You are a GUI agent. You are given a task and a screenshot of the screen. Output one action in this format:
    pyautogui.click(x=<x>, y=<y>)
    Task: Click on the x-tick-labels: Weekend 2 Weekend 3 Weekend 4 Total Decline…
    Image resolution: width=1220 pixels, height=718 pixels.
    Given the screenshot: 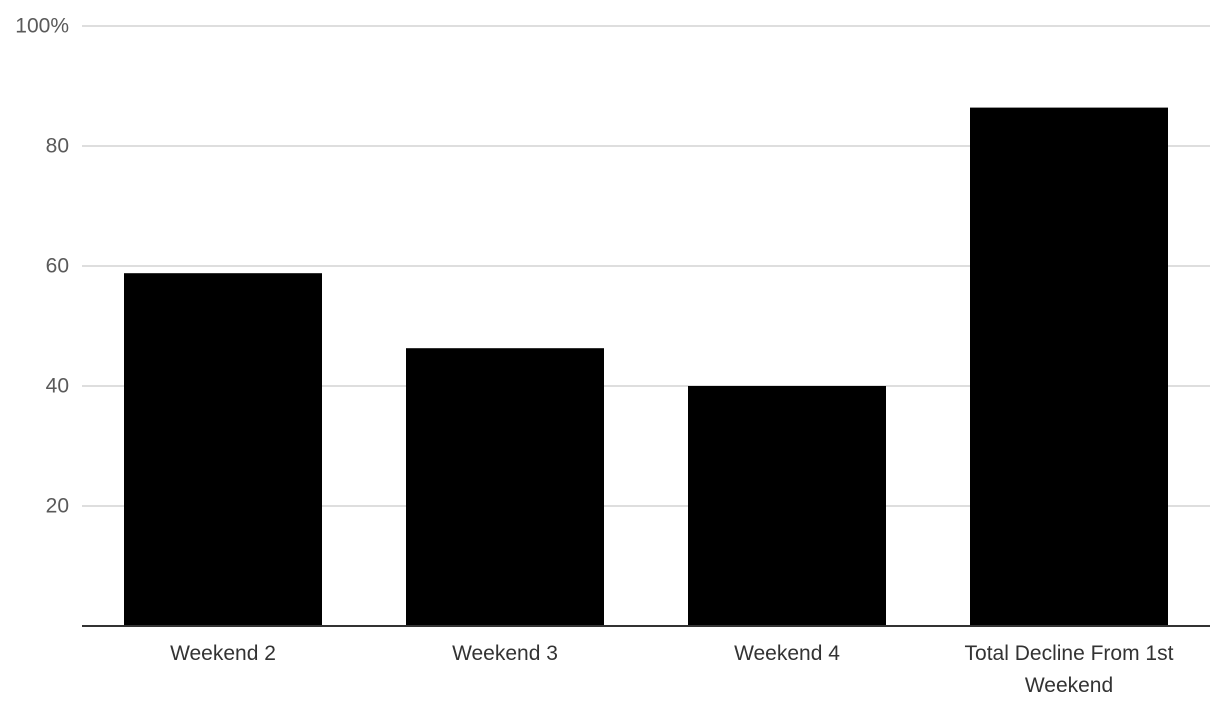 What is the action you would take?
    pyautogui.click(x=672, y=669)
    